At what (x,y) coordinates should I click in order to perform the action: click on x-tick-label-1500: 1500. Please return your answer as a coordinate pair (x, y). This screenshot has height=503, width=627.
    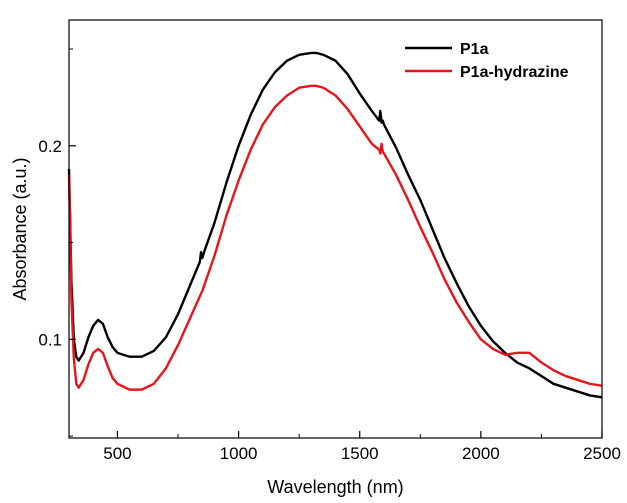
    Looking at the image, I should click on (360, 453).